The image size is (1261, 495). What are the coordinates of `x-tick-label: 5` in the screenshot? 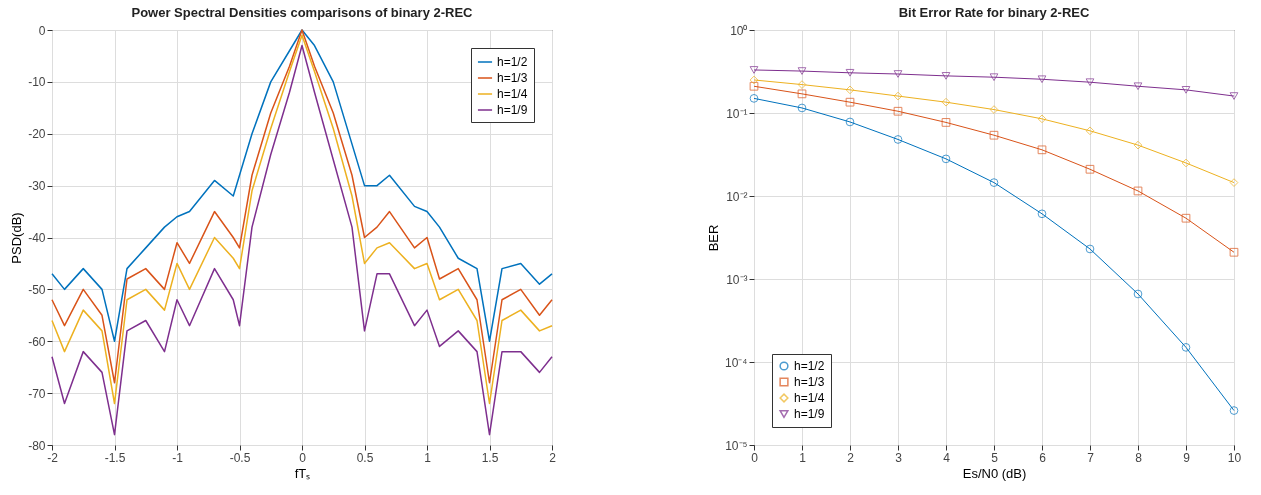 It's located at (995, 457).